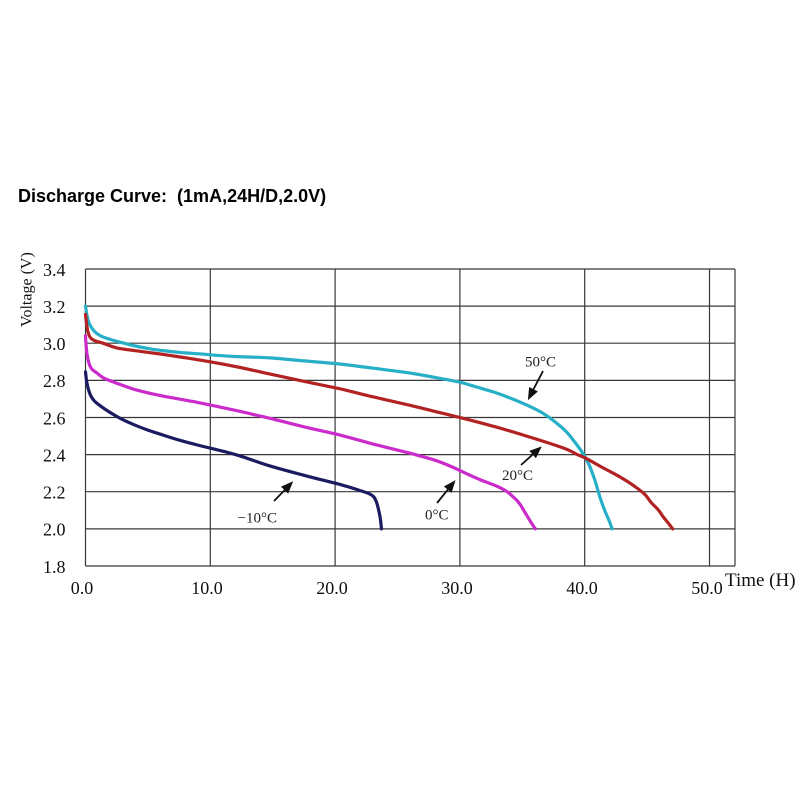  I want to click on svg-text: 2.2, so click(54, 493).